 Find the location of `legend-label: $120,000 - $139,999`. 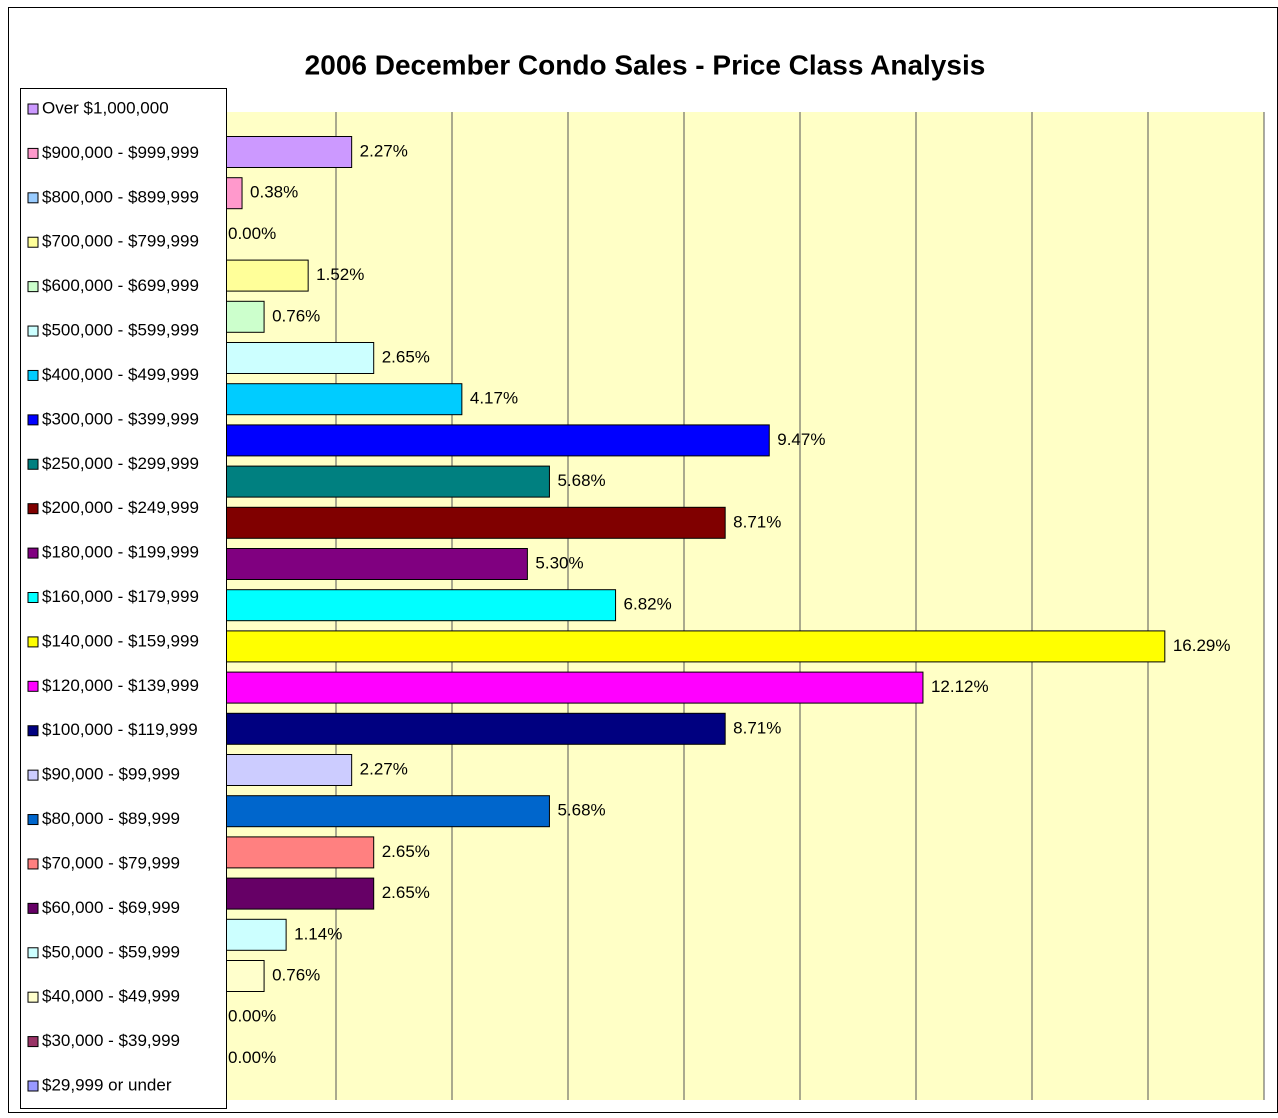

legend-label: $120,000 - $139,999 is located at coordinates (120, 685).